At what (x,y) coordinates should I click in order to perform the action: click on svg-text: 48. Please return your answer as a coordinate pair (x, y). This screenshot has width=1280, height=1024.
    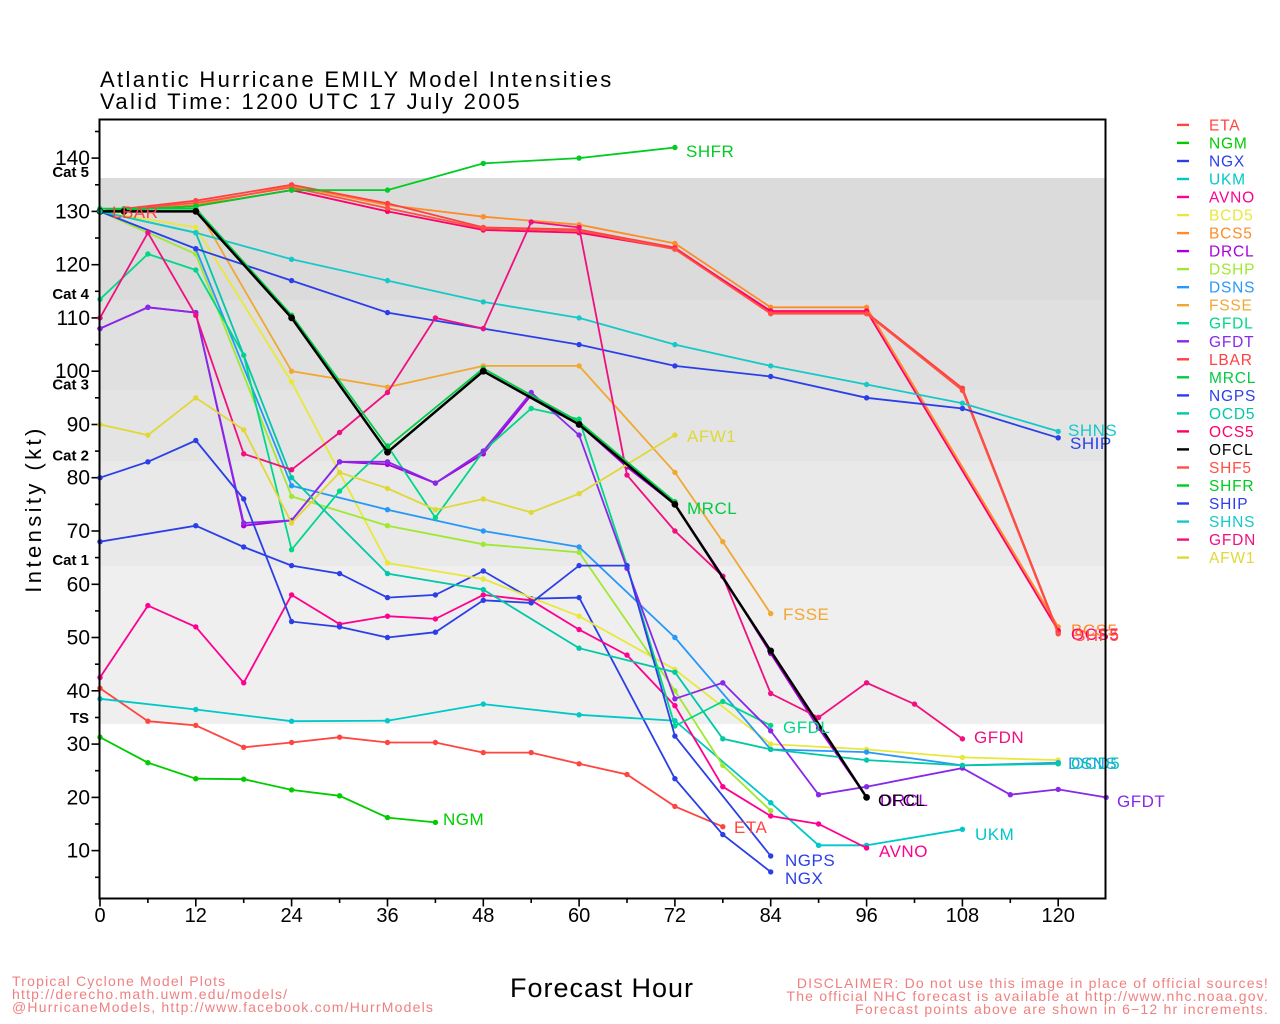
    Looking at the image, I should click on (483, 916).